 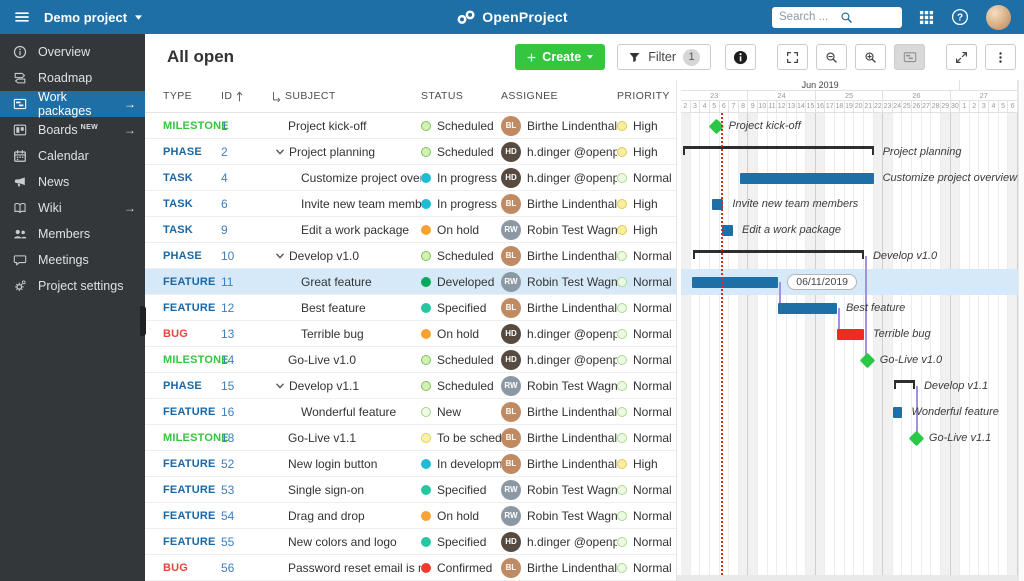 I want to click on column-header-id: ID, so click(x=246, y=96).